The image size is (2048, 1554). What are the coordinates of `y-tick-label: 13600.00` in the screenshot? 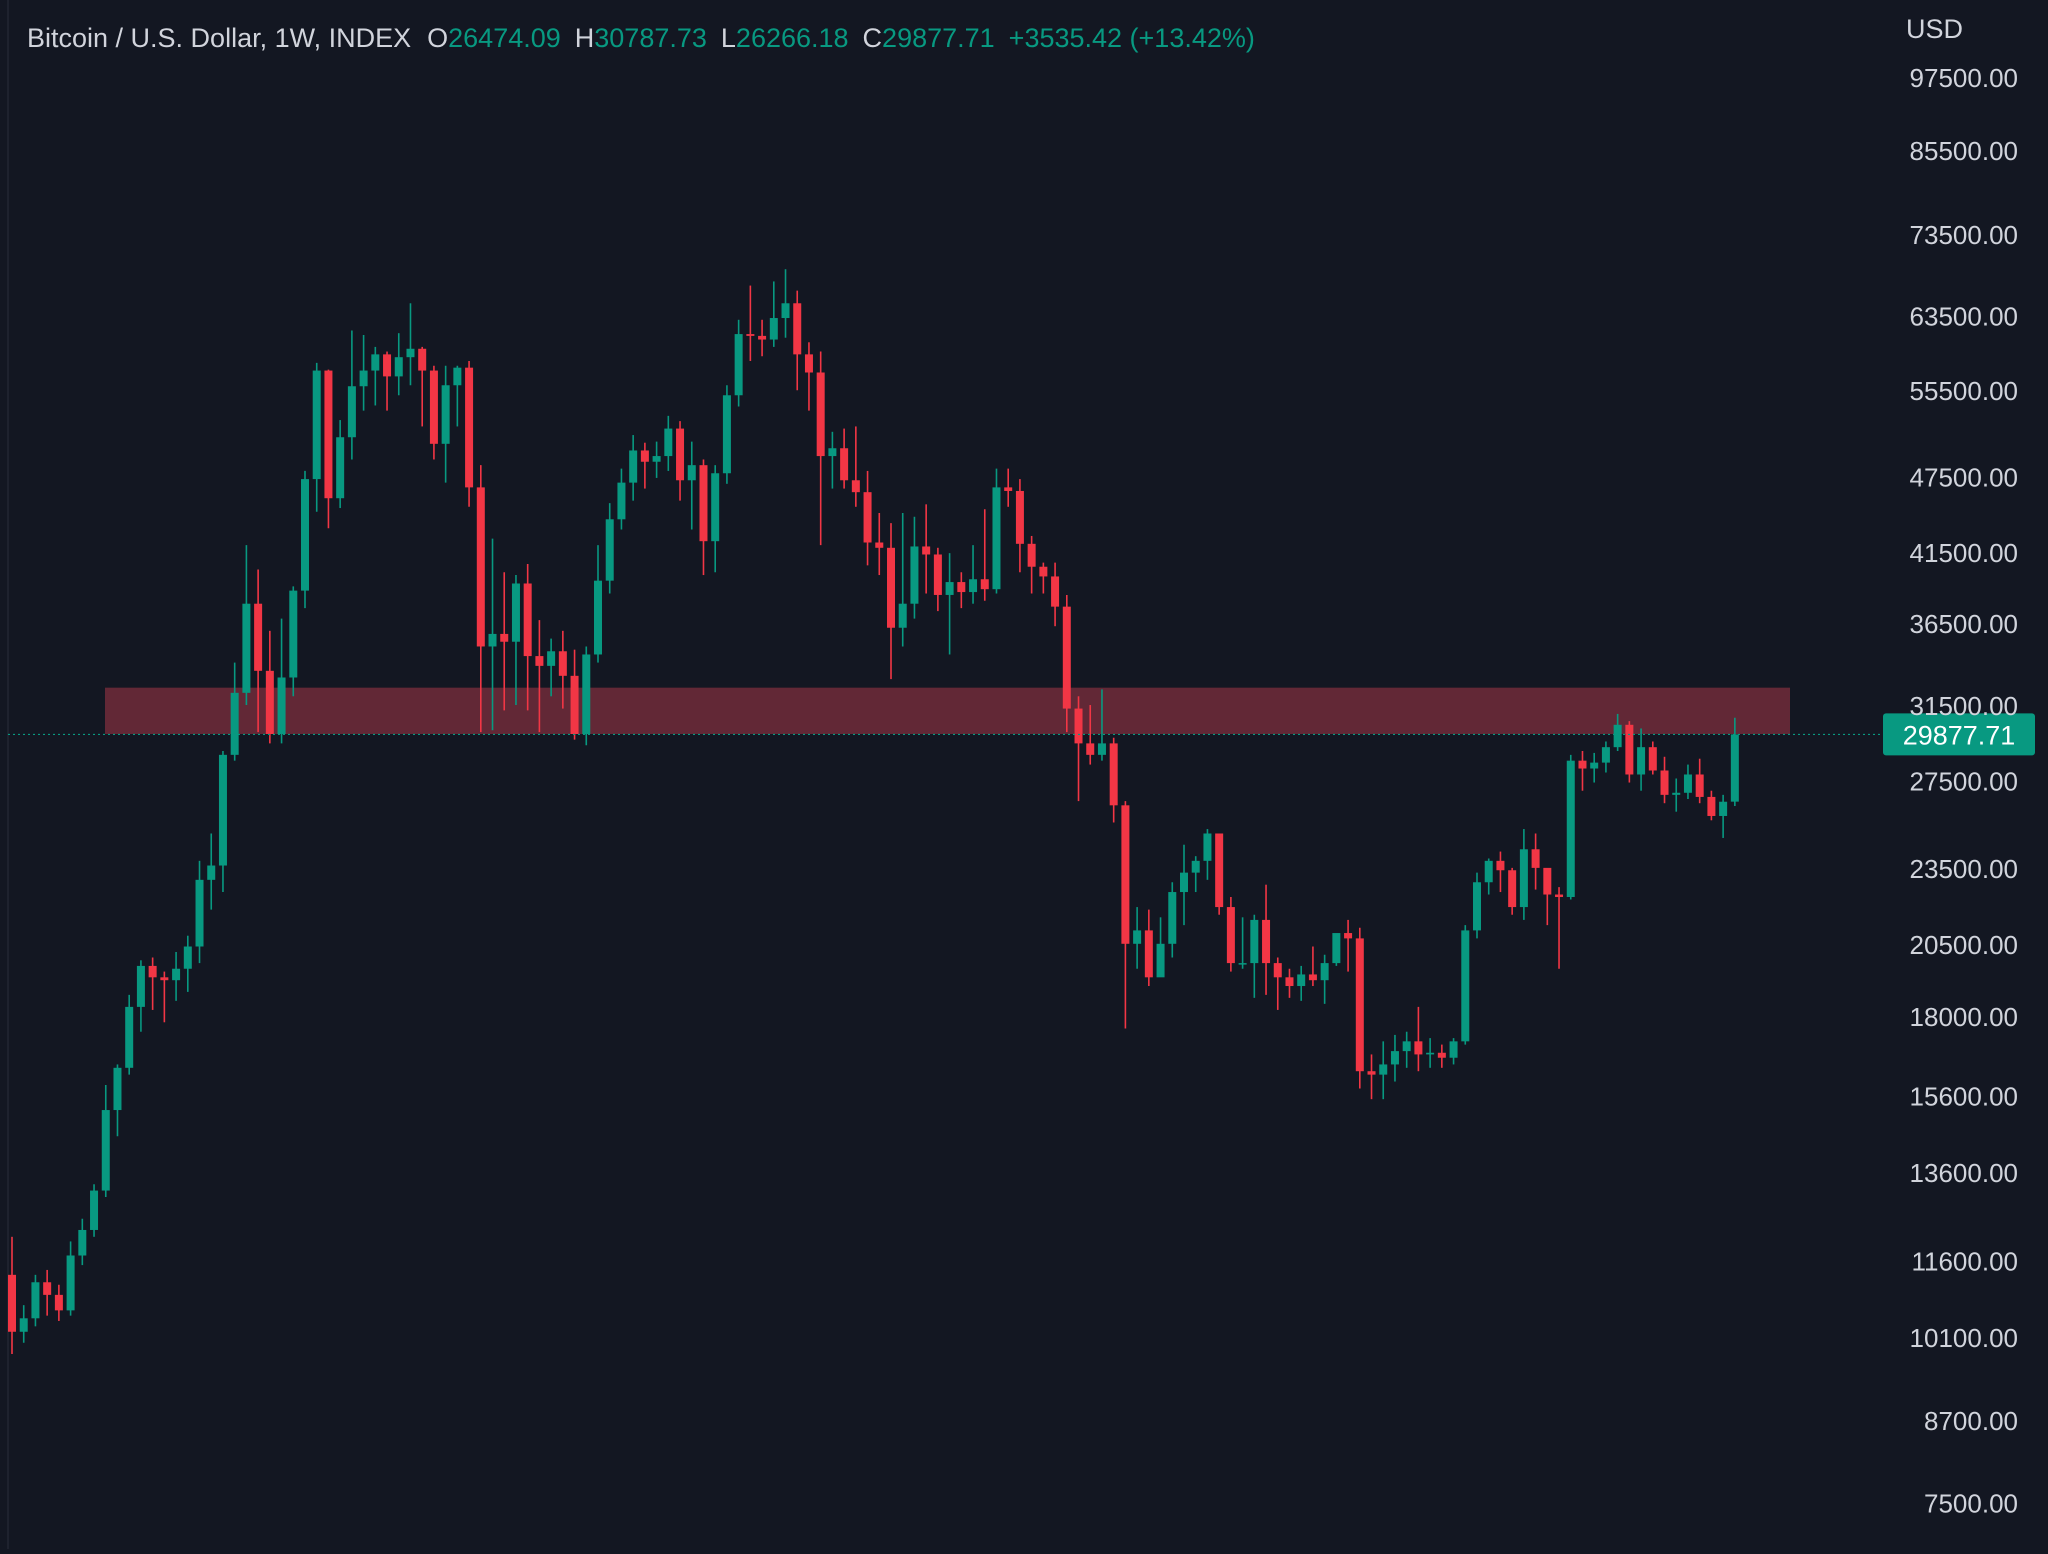 It's located at (1964, 1173).